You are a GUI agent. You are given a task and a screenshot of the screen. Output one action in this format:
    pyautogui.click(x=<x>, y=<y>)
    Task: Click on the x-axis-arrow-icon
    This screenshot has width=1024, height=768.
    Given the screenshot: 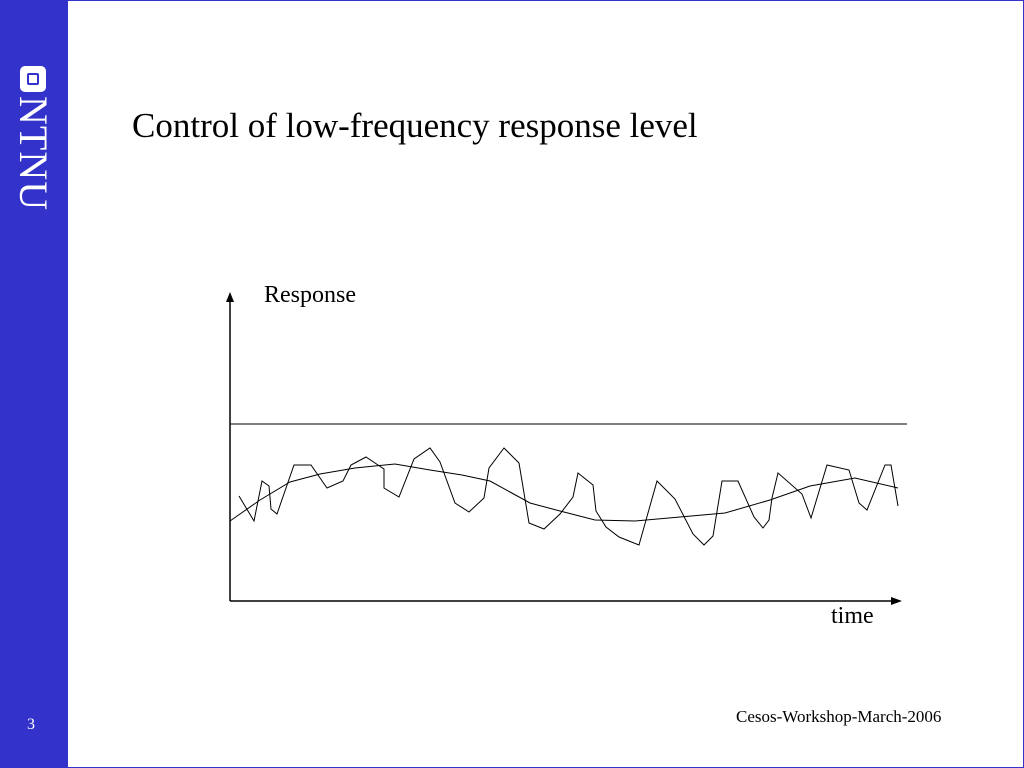 What is the action you would take?
    pyautogui.click(x=896, y=601)
    